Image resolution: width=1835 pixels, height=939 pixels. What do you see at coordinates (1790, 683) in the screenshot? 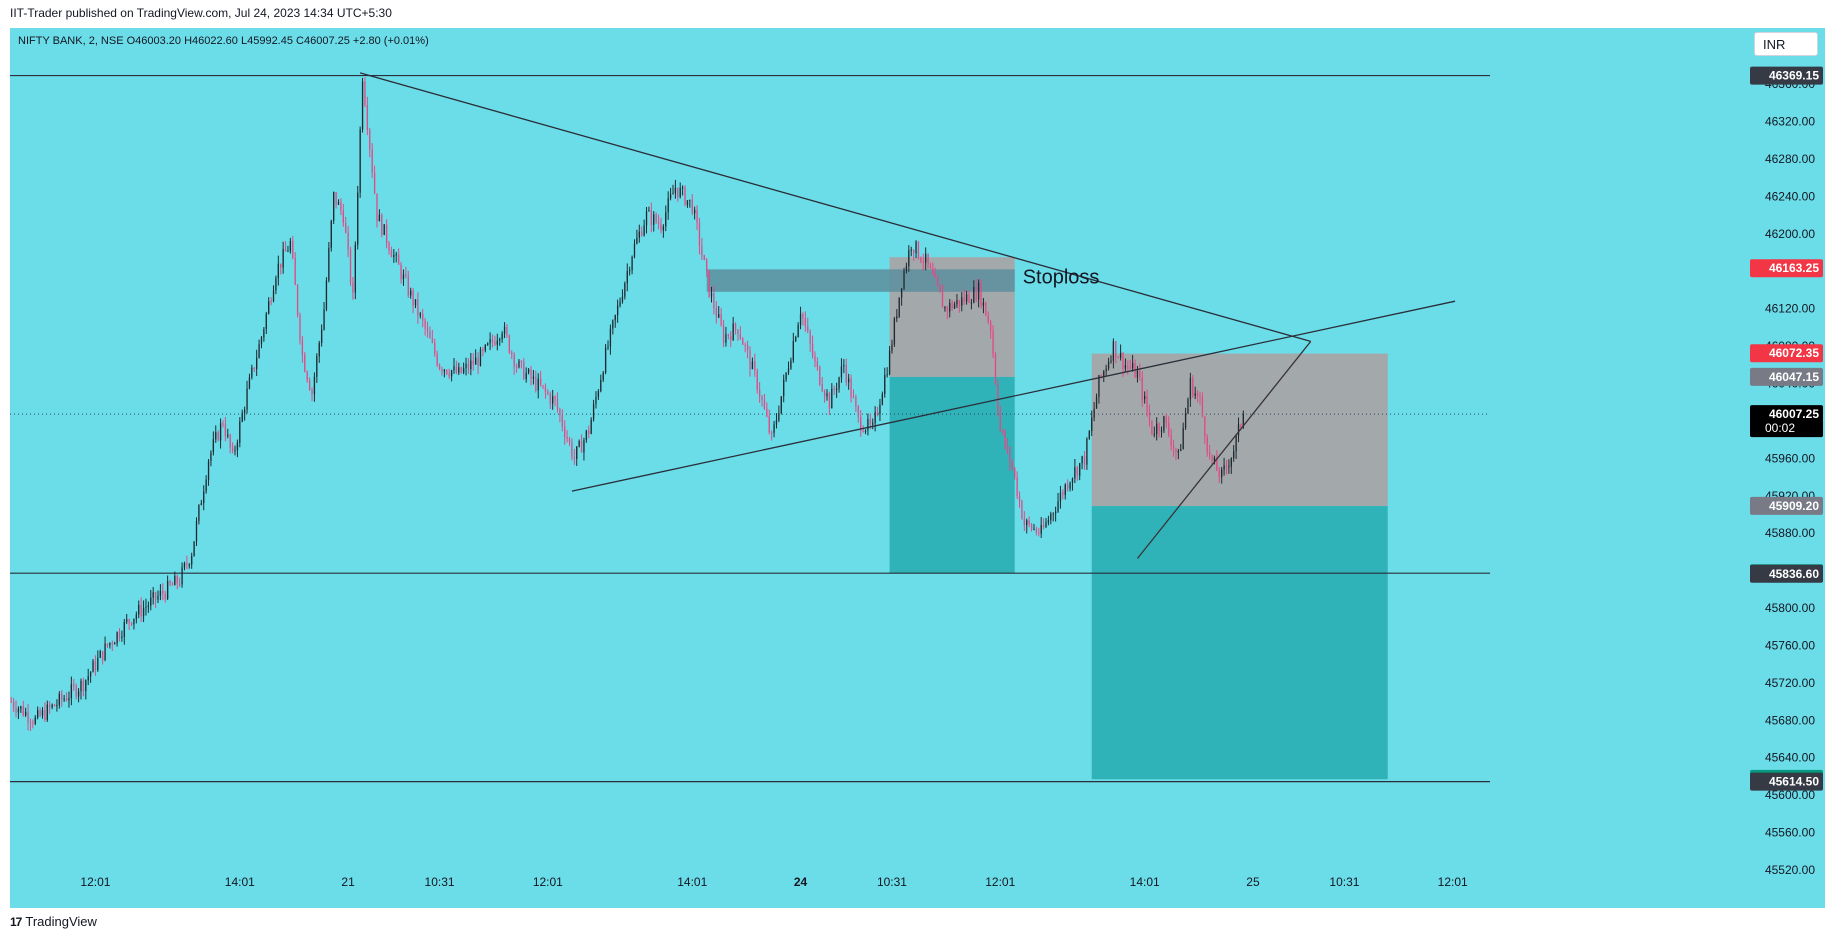
I see `y-tick-label: 45720.00` at bounding box center [1790, 683].